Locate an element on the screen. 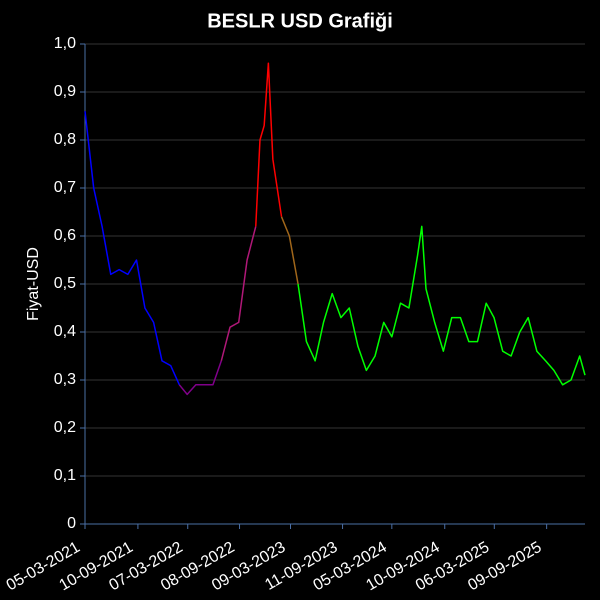 The height and width of the screenshot is (600, 600). y-axis-label: Fiyat-USD is located at coordinates (33, 284).